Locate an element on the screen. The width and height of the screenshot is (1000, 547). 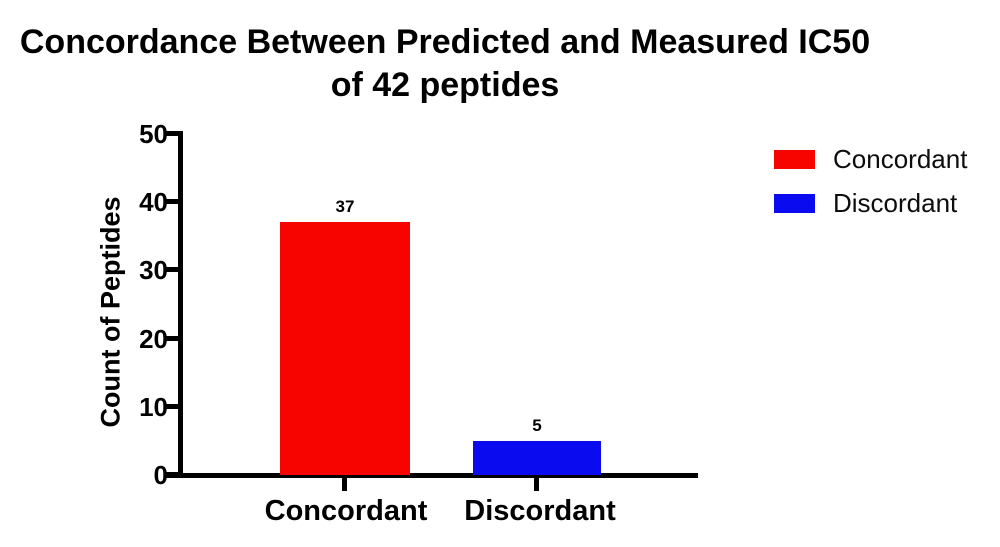
y-axis-tick-labels: 50 40 30 20 10 0 is located at coordinates (136, 304).